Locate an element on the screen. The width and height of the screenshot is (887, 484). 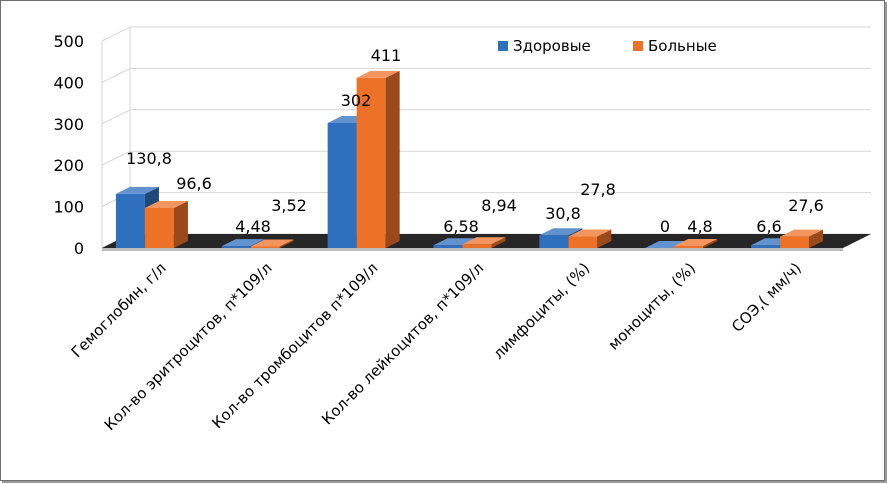
y-tick-label: 200 is located at coordinates (68, 165).